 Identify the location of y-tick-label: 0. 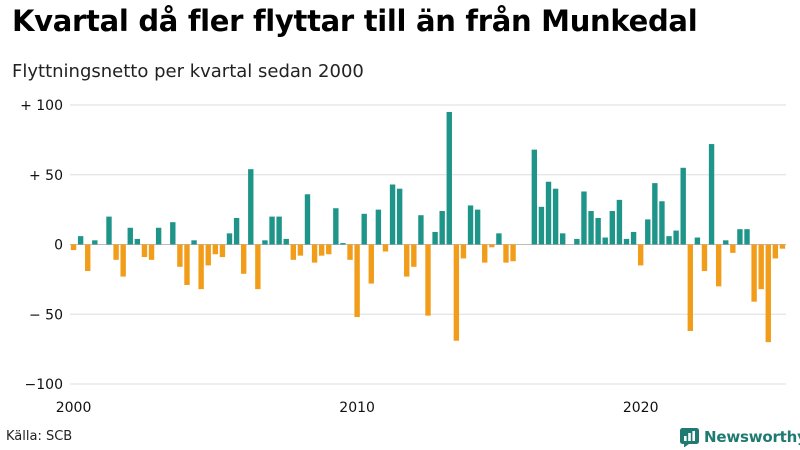
(58, 246).